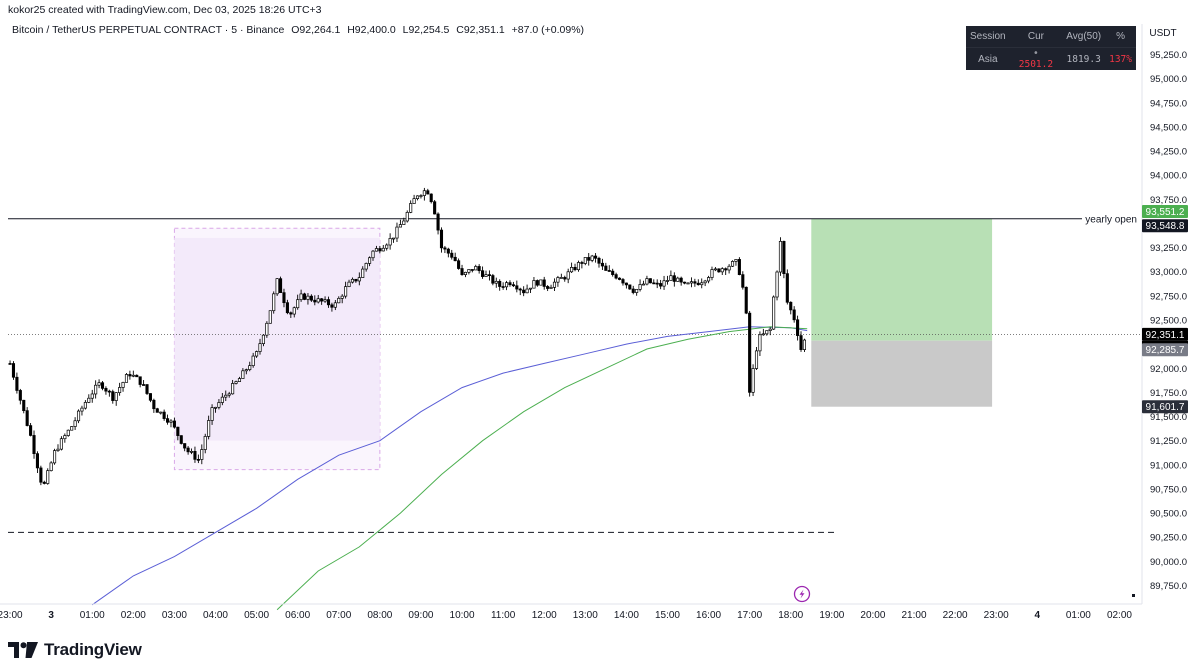 The height and width of the screenshot is (672, 1200). I want to click on x-tick-label: 4, so click(1037, 615).